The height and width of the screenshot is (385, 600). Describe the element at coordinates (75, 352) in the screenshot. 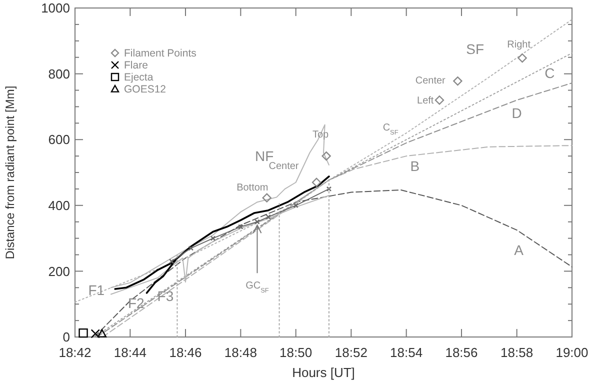

I see `x-tick-label: 18:42` at that location.